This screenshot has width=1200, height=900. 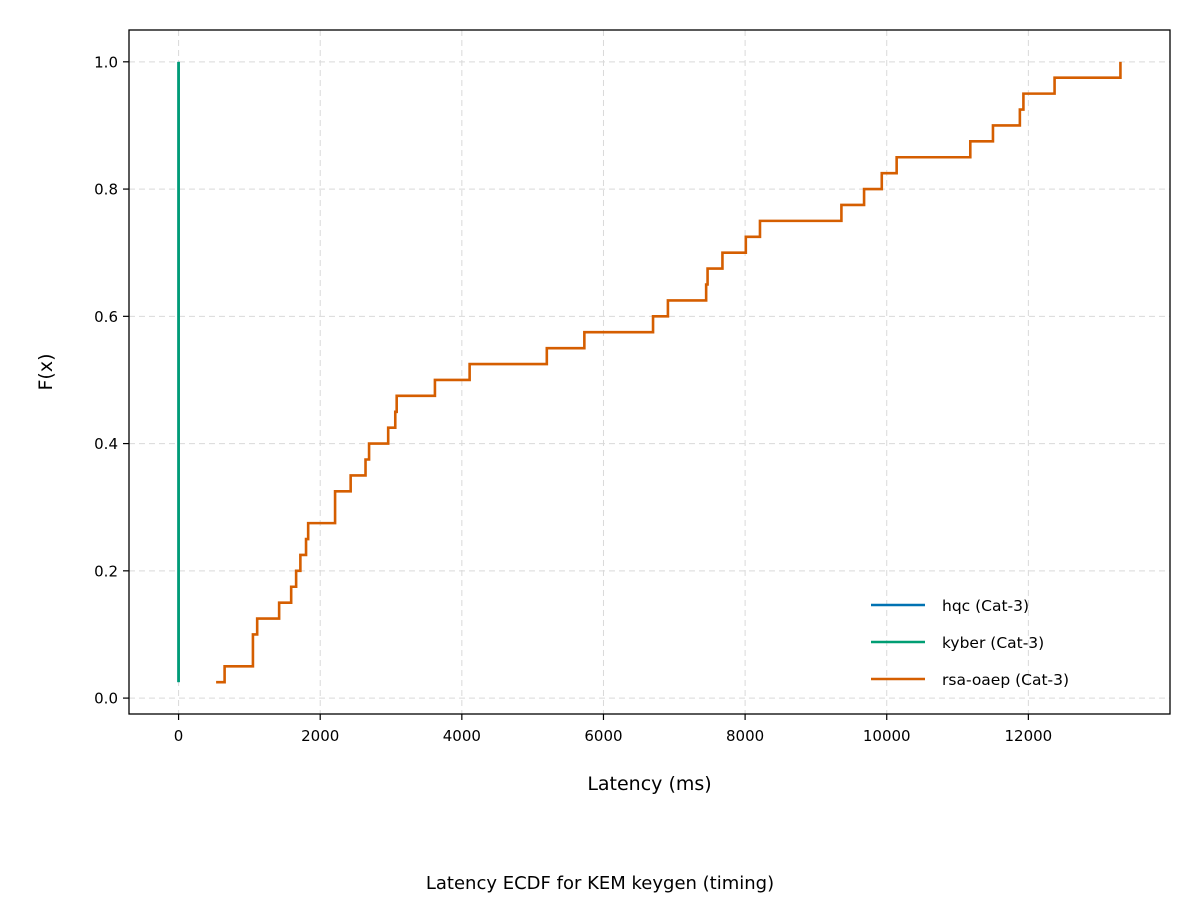 What do you see at coordinates (887, 736) in the screenshot?
I see `x-tick-label: 10000` at bounding box center [887, 736].